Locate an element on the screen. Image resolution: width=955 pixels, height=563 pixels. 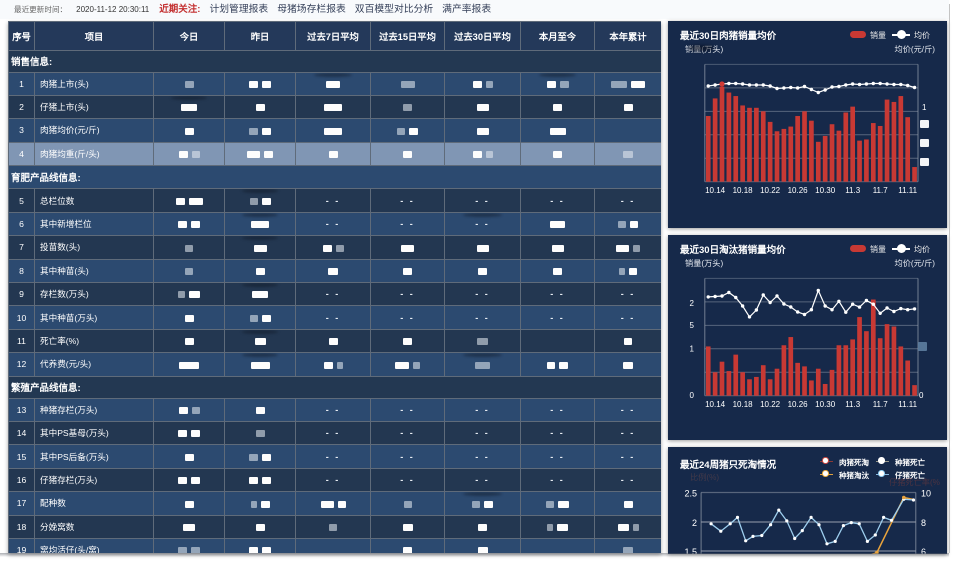
svg-text: 10 is located at coordinates (926, 494).